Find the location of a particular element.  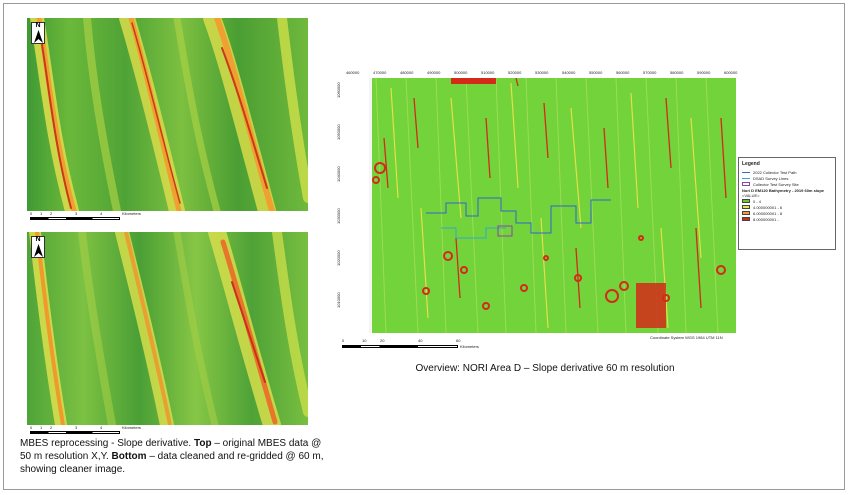

legend-class: 4.000000001 - 6 is located at coordinates (787, 207).